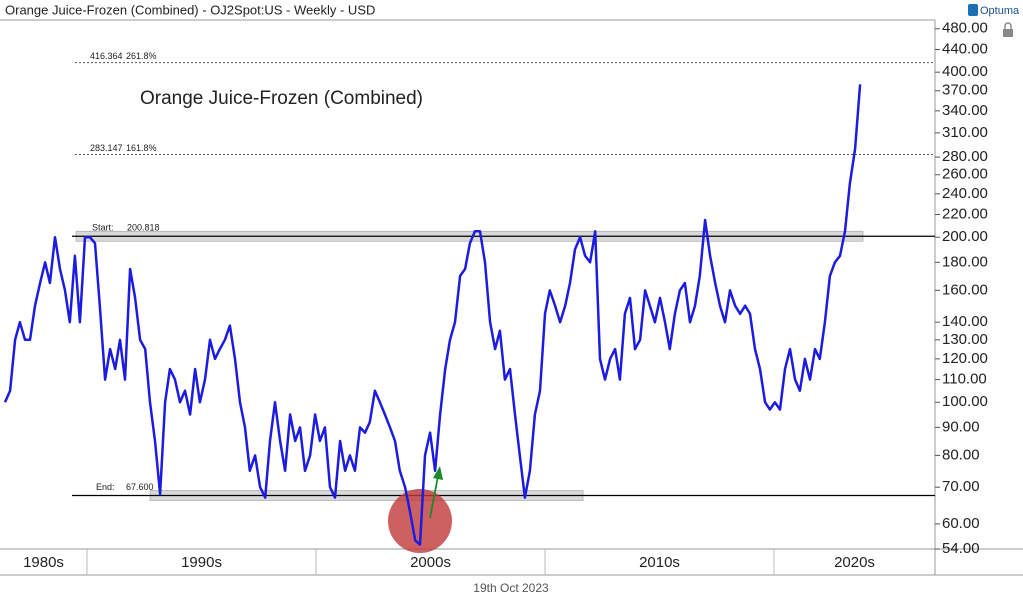 Image resolution: width=1023 pixels, height=599 pixels. Describe the element at coordinates (965, 193) in the screenshot. I see `y-tick-label: 240.00` at that location.